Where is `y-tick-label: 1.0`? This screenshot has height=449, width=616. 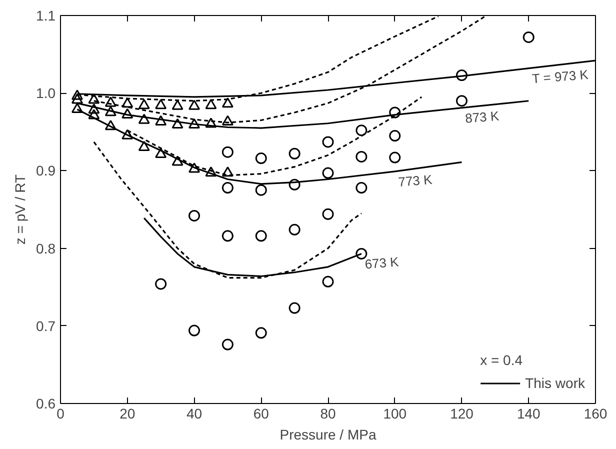
y-tick-label: 1.0 is located at coordinates (46, 93).